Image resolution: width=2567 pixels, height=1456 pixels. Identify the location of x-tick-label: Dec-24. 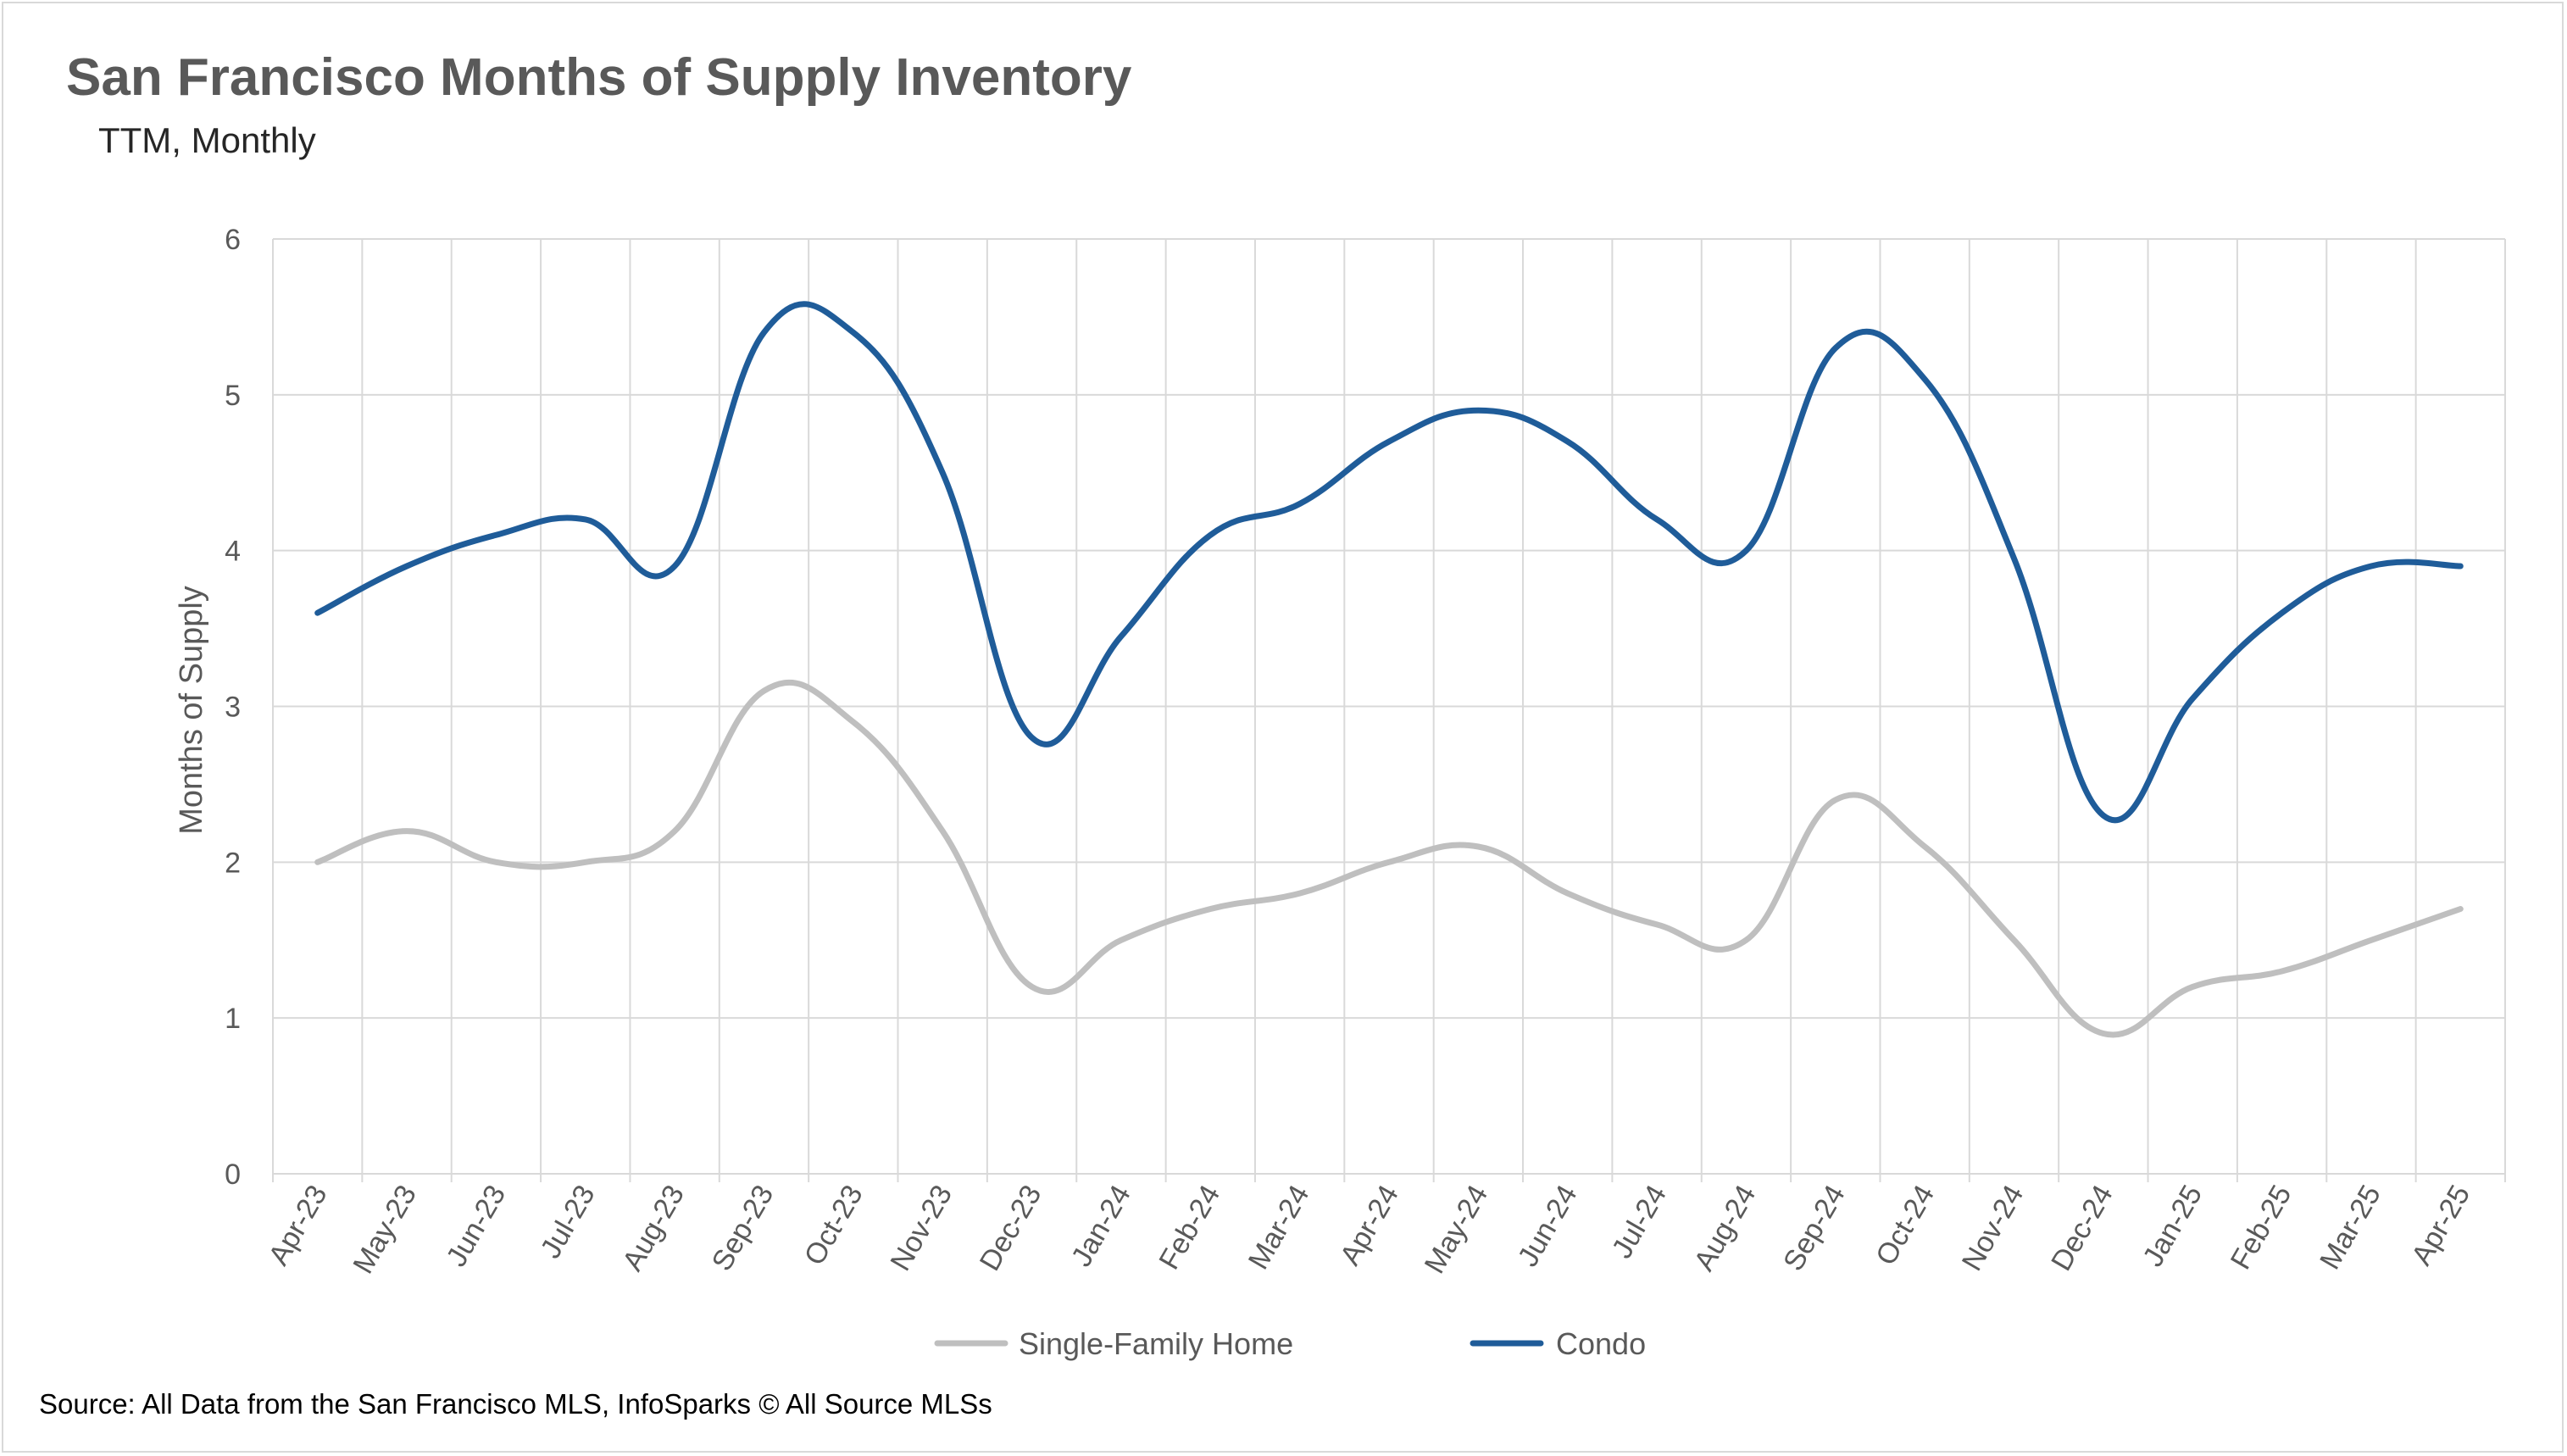
(2082, 1228).